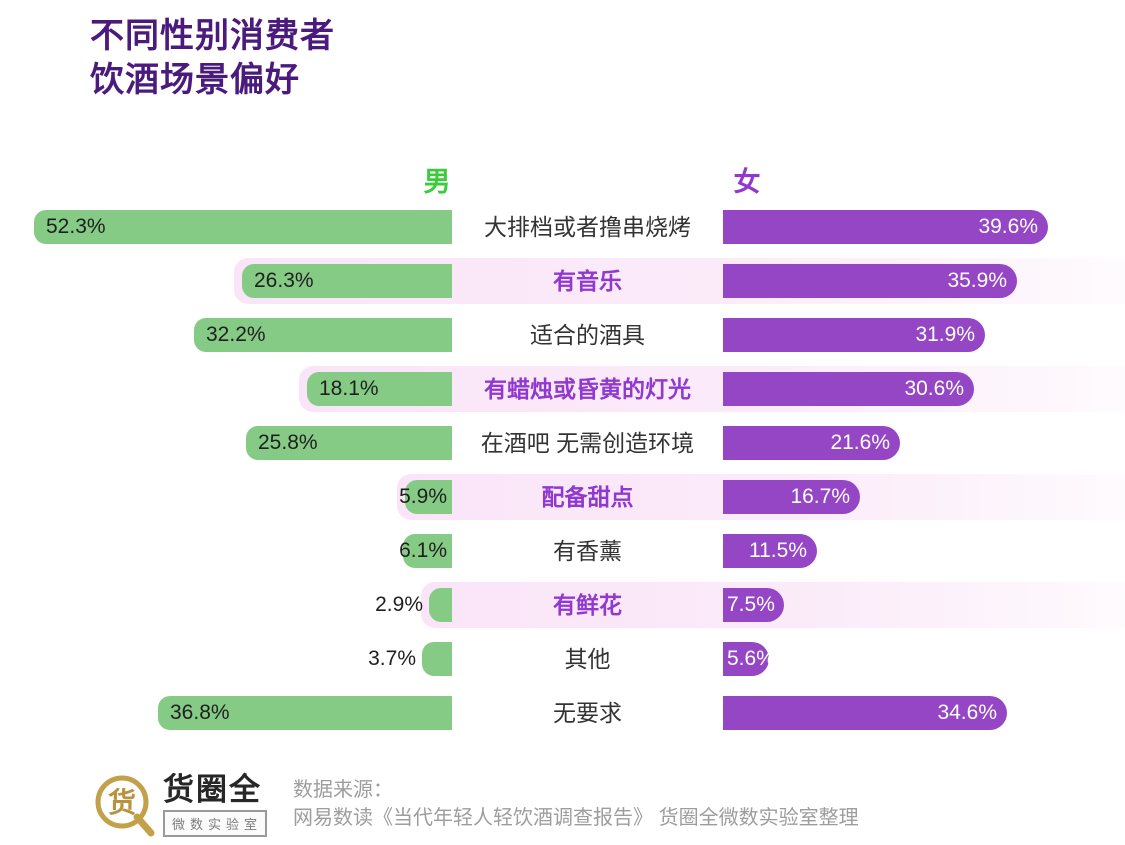 Image resolution: width=1125 pixels, height=845 pixels. What do you see at coordinates (587, 713) in the screenshot?
I see `category-label: 无要求` at bounding box center [587, 713].